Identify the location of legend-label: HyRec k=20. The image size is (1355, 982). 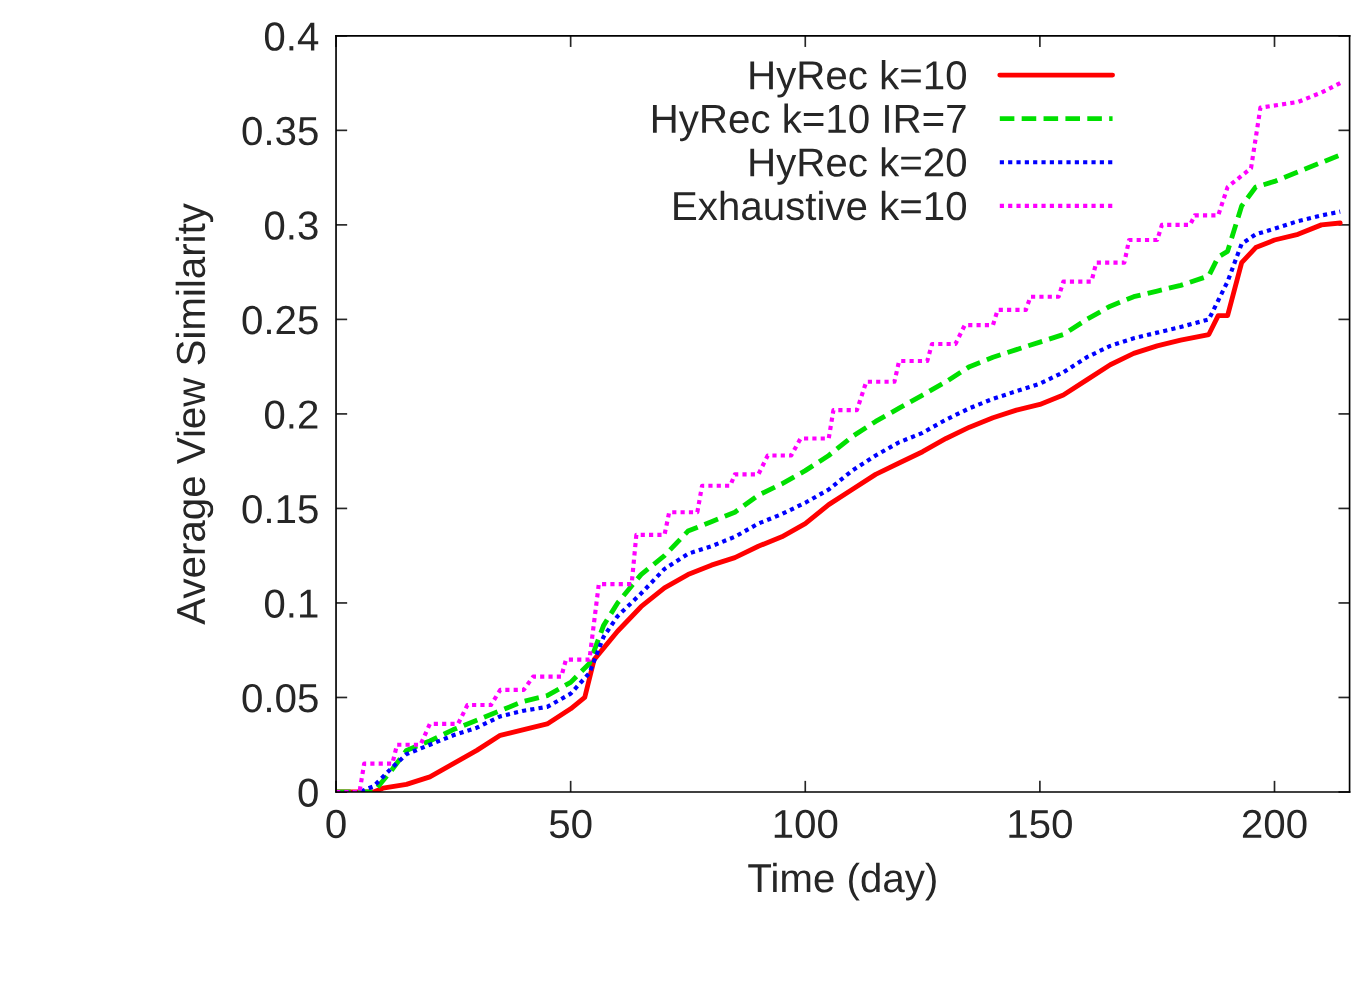
(858, 166).